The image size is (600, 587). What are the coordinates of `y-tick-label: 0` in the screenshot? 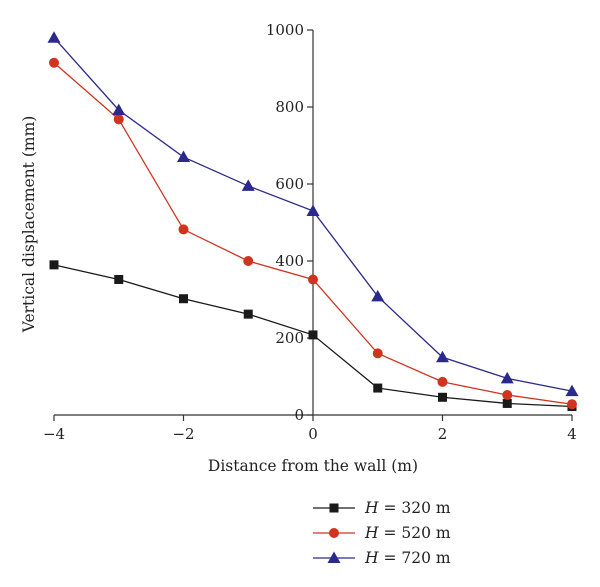 It's located at (299, 415).